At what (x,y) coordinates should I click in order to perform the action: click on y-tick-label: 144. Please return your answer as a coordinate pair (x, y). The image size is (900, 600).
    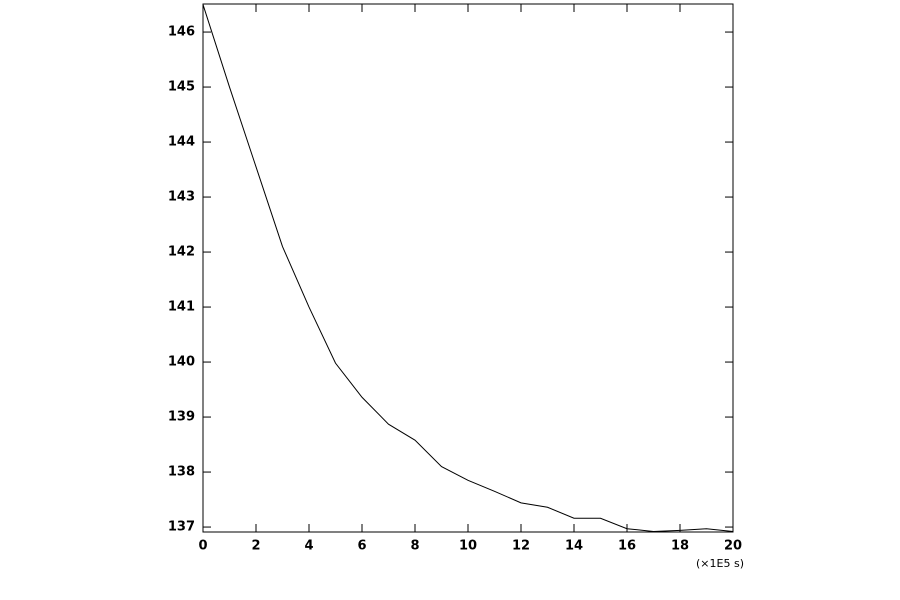
    Looking at the image, I should click on (181, 142).